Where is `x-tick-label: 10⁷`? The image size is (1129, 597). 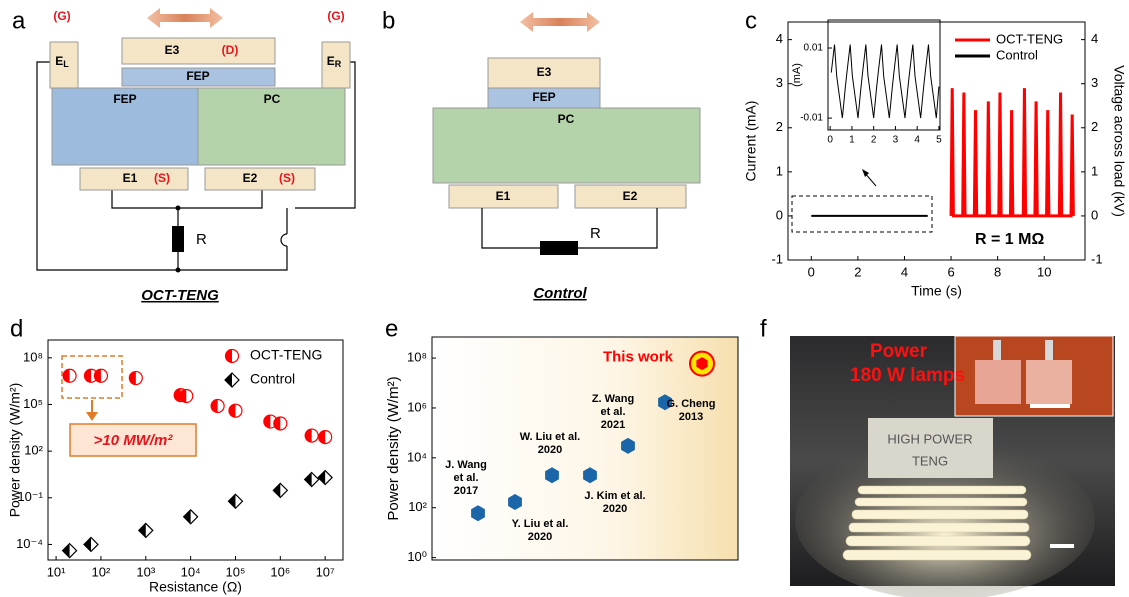
x-tick-label: 10⁷ is located at coordinates (325, 571).